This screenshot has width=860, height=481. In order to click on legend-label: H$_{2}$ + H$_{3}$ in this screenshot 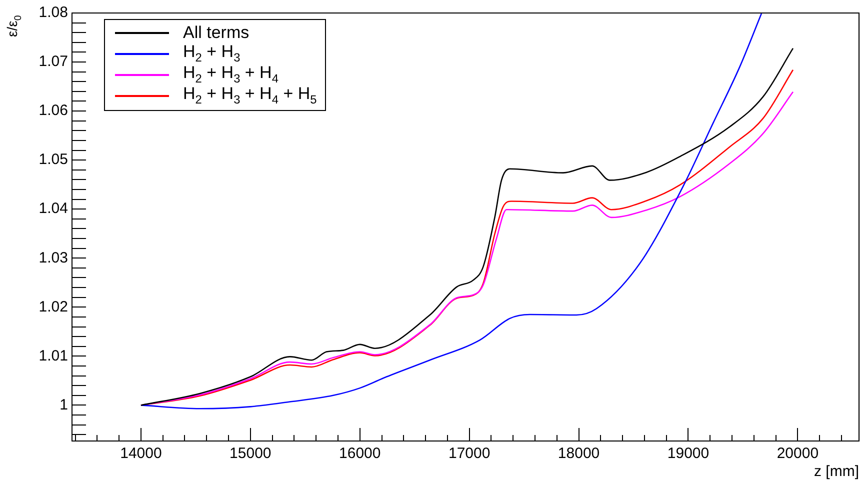, I will do `click(211, 53)`.